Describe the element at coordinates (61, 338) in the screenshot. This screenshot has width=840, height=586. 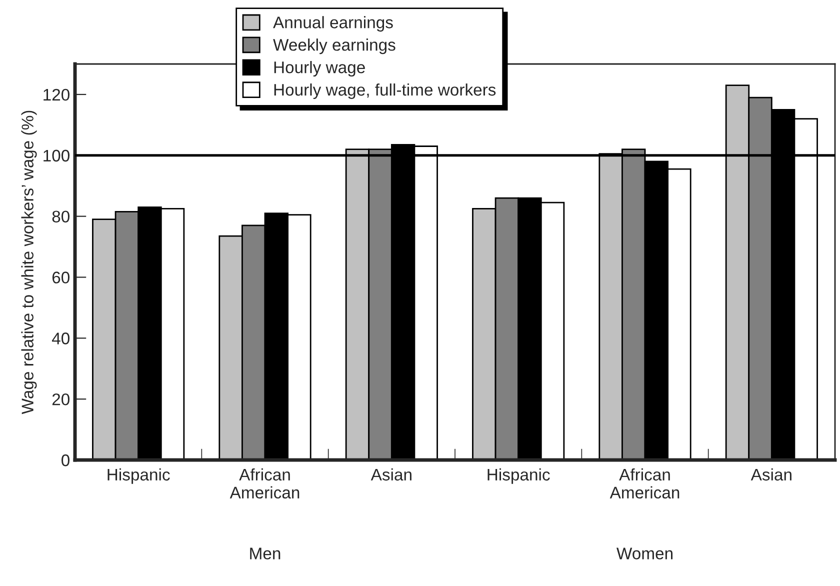
I see `y-tick-label: 40` at that location.